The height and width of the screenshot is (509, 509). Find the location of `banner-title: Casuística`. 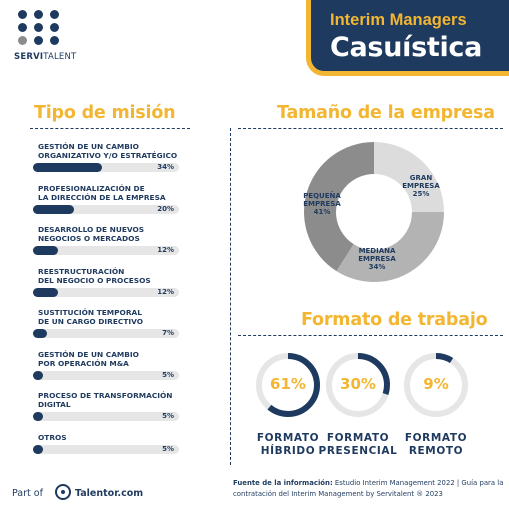

banner-title: Casuística is located at coordinates (406, 47).